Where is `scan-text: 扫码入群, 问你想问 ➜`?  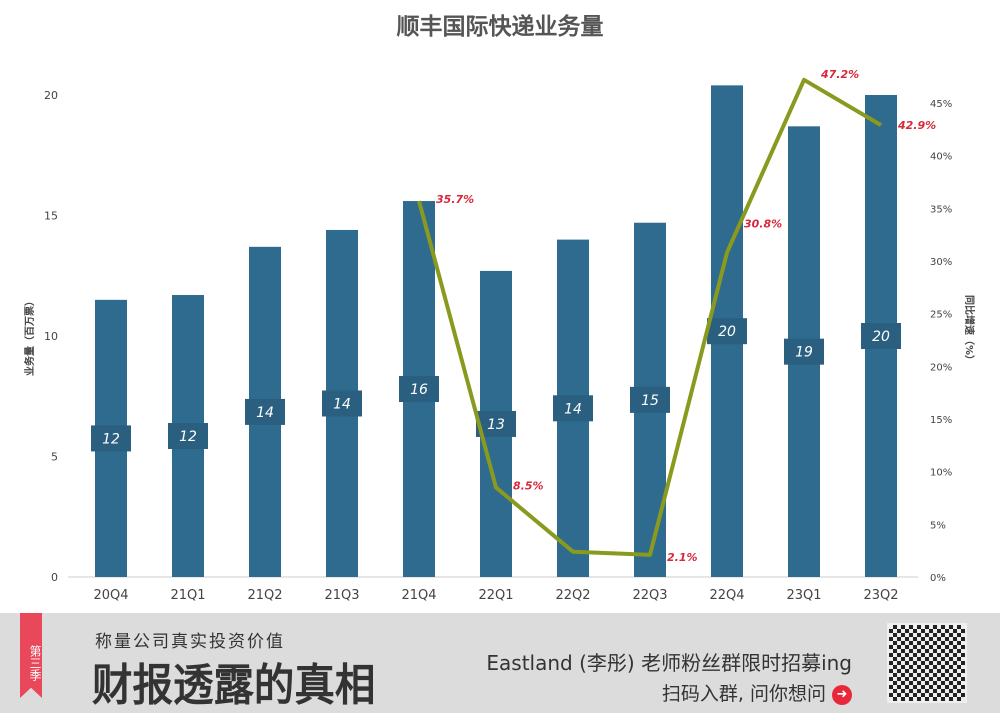 scan-text: 扫码入群, 问你想问 ➜ is located at coordinates (757, 692).